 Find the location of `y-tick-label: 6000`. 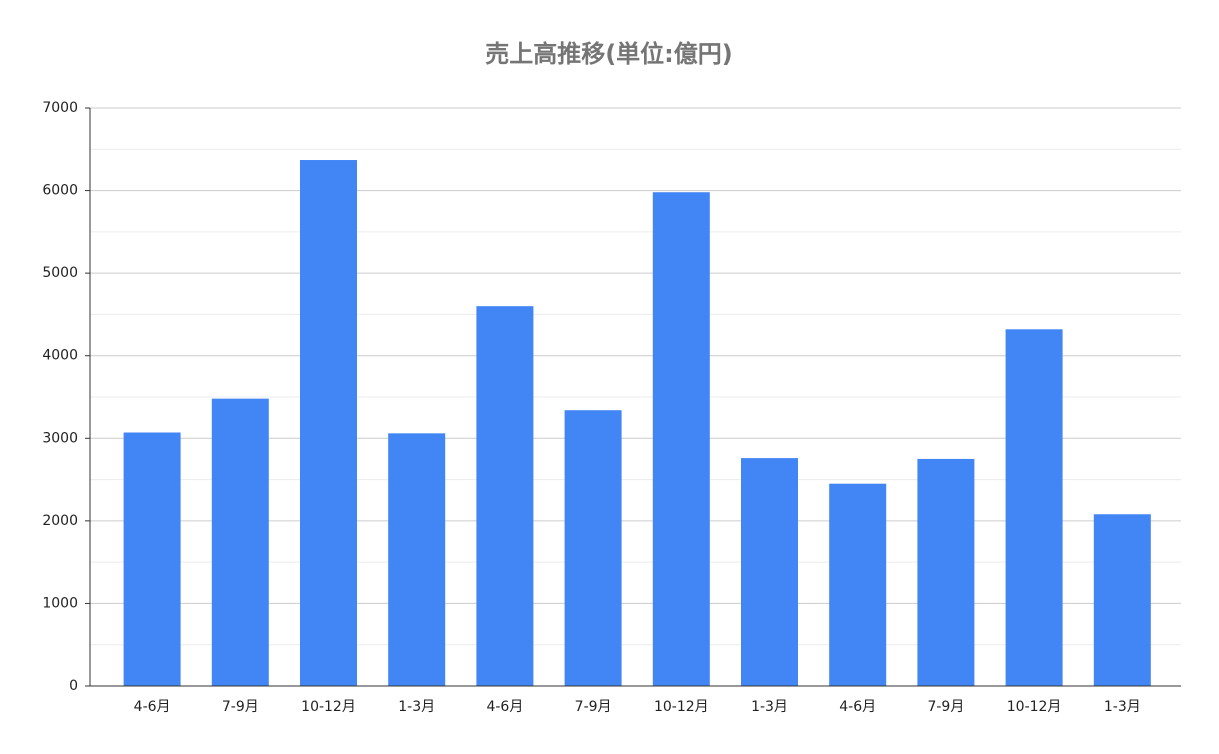

y-tick-label: 6000 is located at coordinates (60, 191).